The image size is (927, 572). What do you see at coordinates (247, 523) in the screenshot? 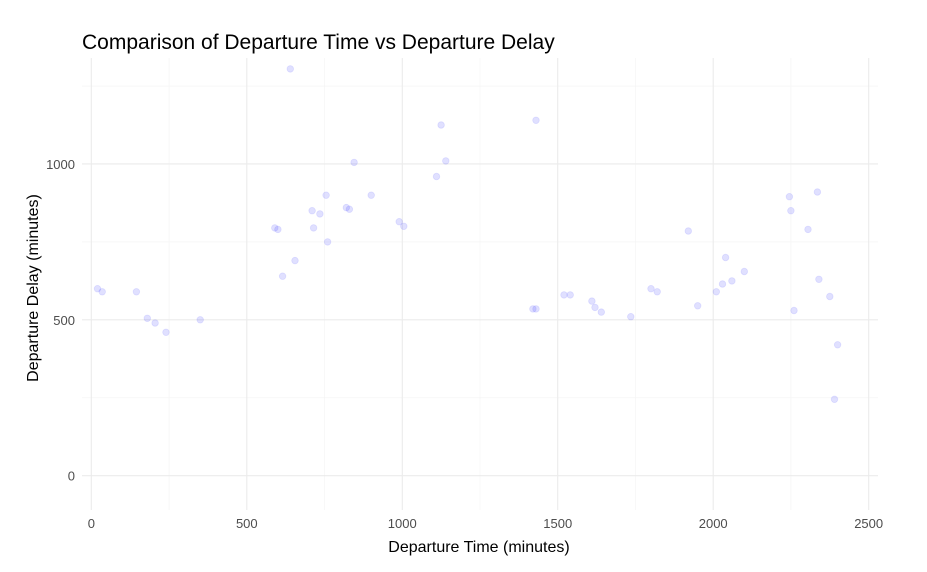
I see `x-tick-label: 500` at bounding box center [247, 523].